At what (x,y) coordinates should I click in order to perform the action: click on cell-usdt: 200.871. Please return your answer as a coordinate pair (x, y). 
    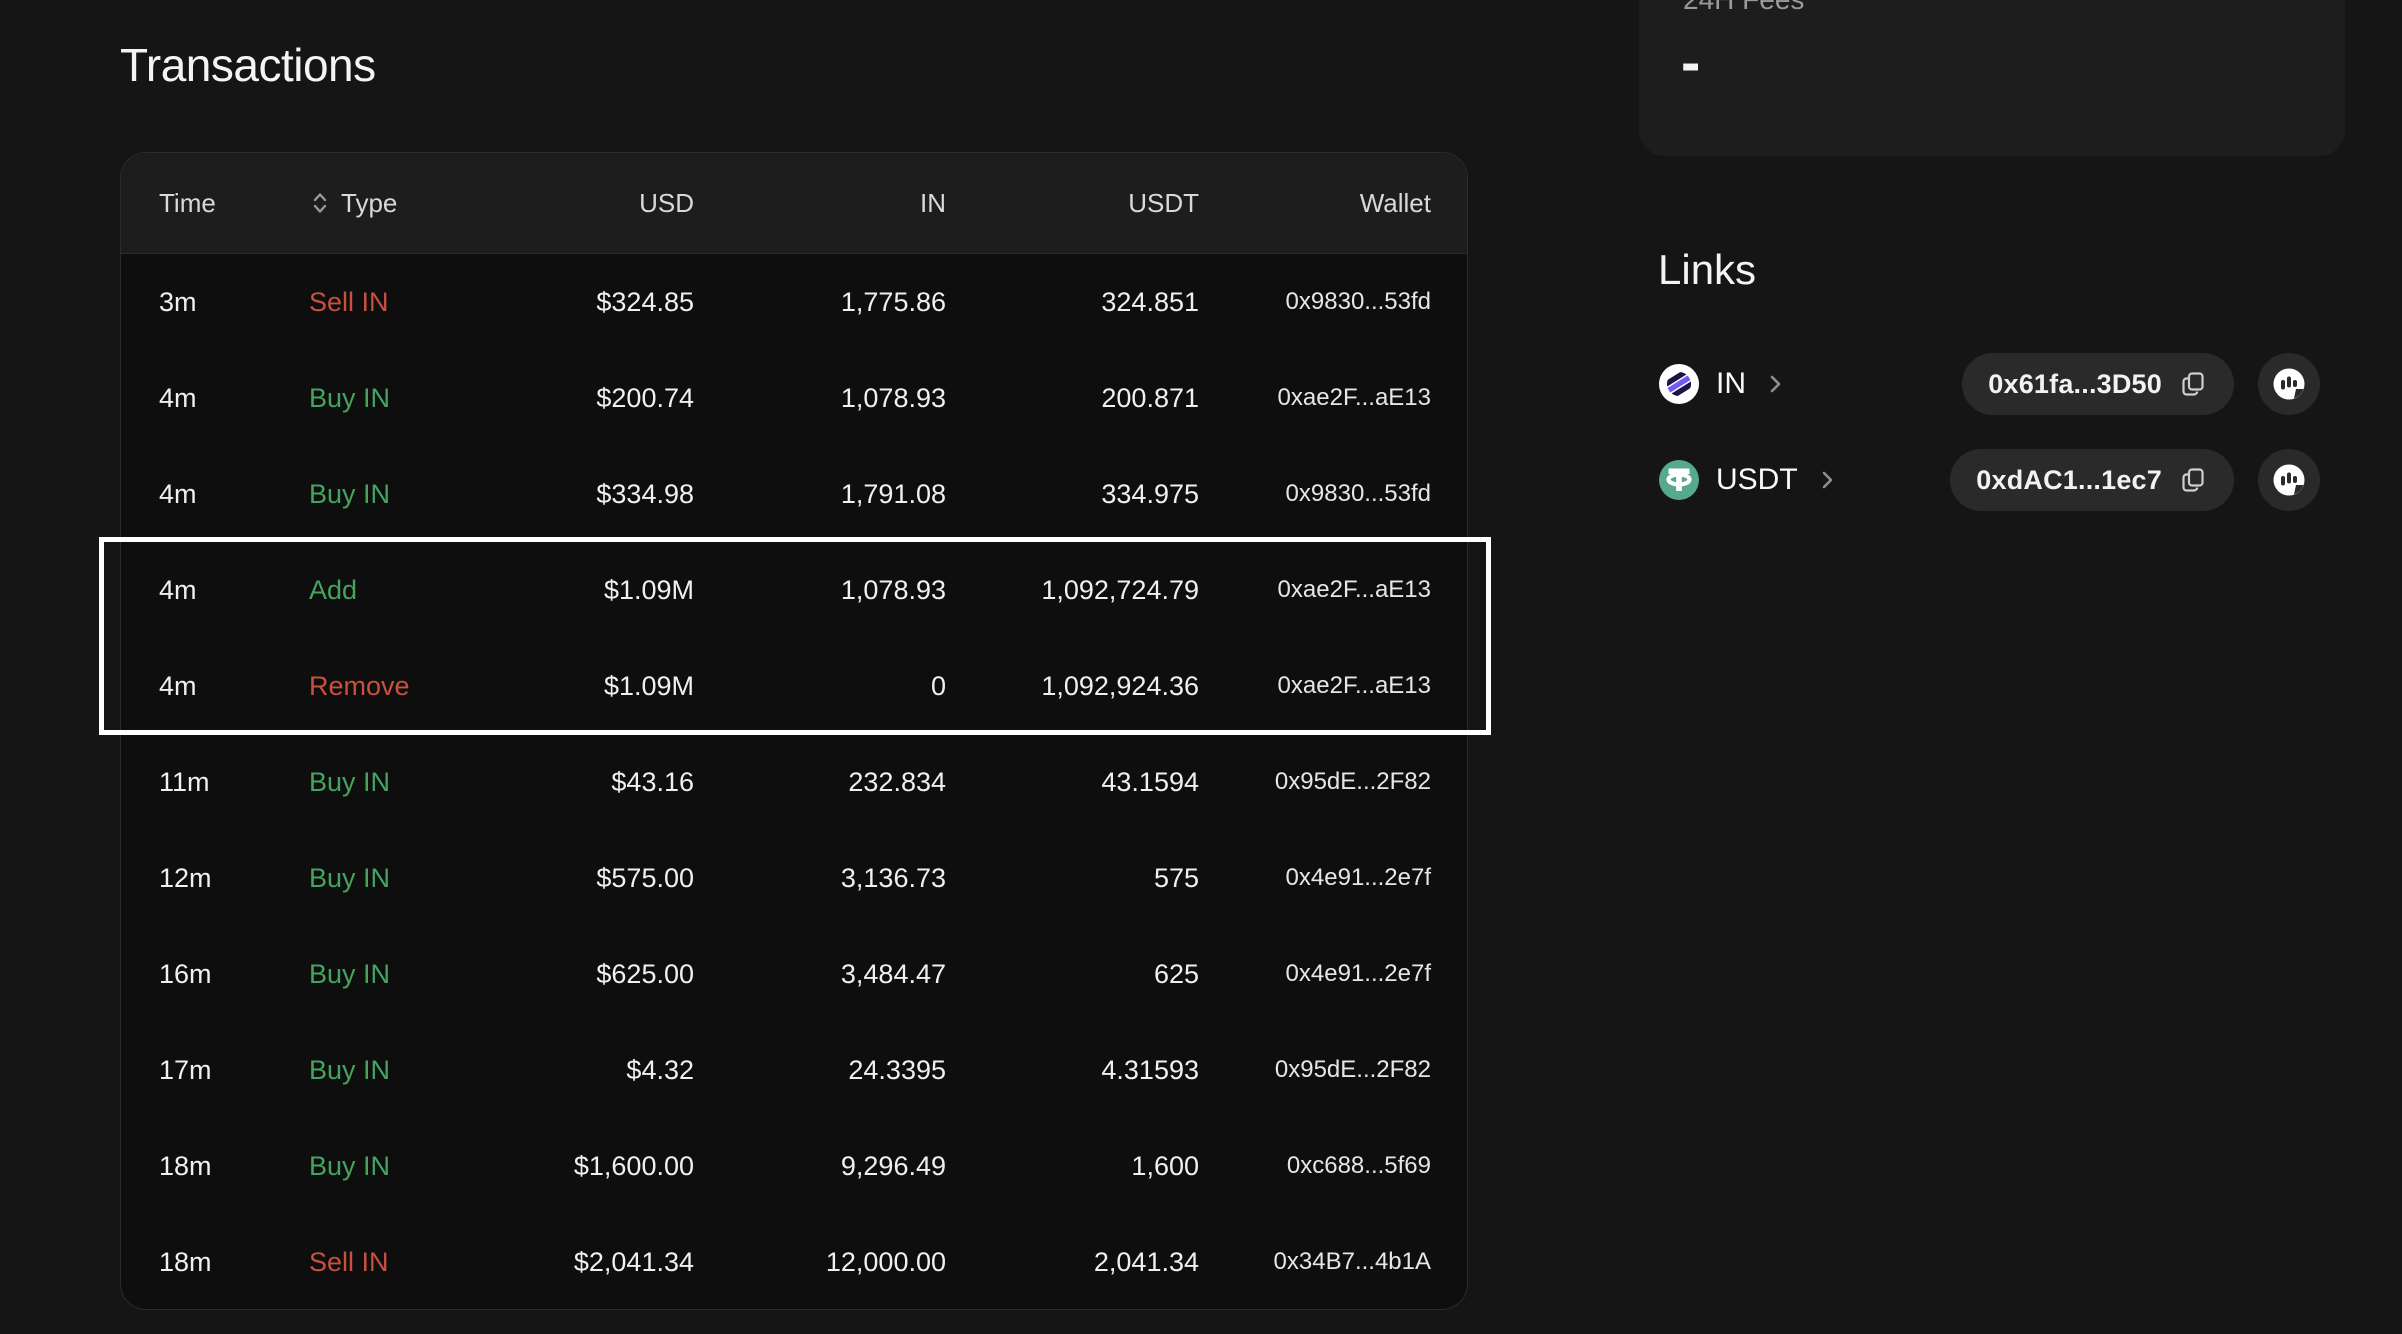
    Looking at the image, I should click on (1150, 397).